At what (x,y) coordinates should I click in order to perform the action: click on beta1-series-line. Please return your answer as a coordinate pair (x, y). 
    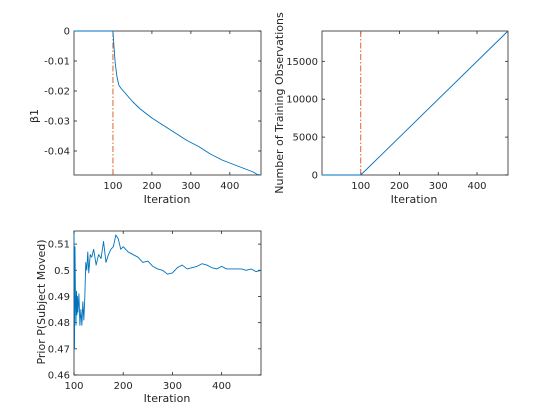
    Looking at the image, I should click on (168, 103).